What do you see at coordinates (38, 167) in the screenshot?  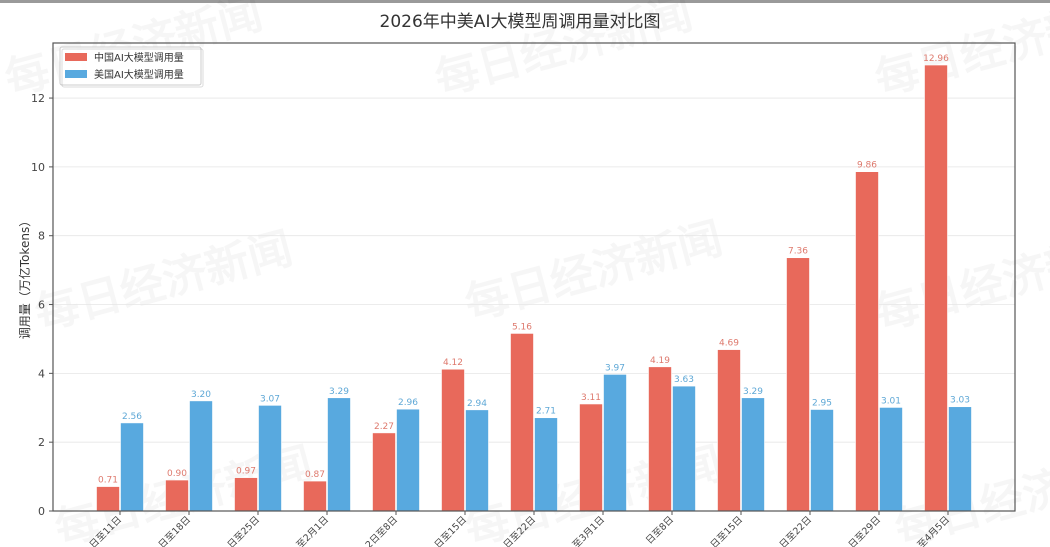 I see `y-tick-label: 10` at bounding box center [38, 167].